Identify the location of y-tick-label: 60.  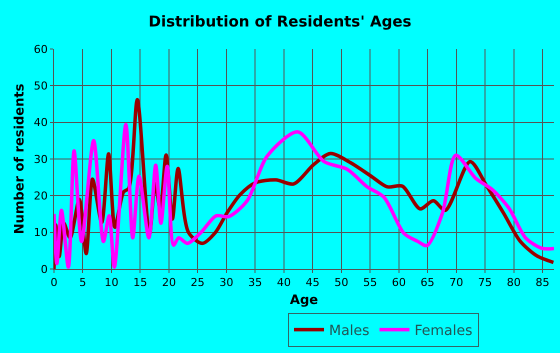
(41, 49).